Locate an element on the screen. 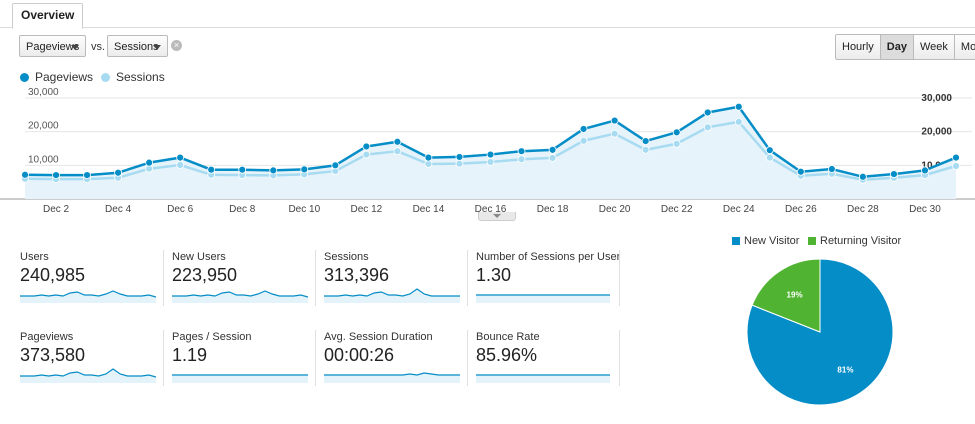 The image size is (975, 424). metric-tile: Pageviews 373,580 is located at coordinates (89, 358).